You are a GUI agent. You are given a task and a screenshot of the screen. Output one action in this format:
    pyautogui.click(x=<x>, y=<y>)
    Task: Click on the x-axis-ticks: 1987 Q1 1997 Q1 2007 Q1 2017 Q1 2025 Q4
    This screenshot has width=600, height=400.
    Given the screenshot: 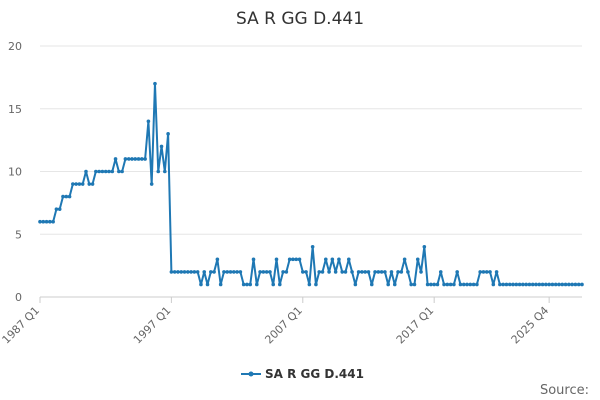 What is the action you would take?
    pyautogui.click(x=275, y=321)
    